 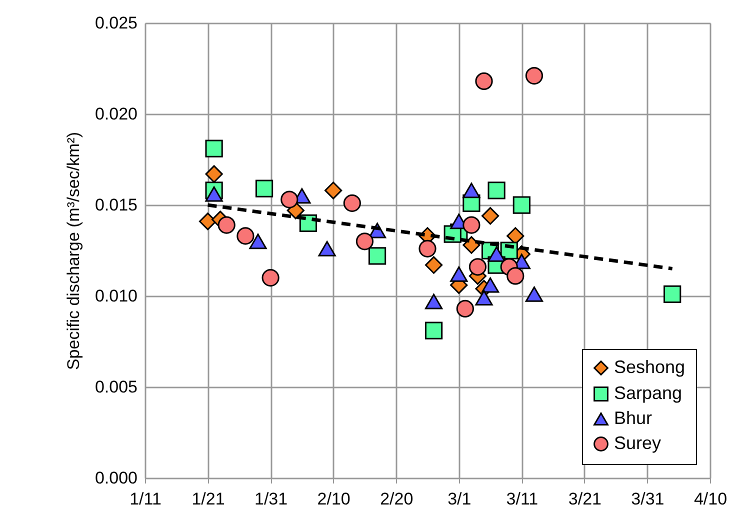 What do you see at coordinates (116, 23) in the screenshot?
I see `y-tick-label: 0.025` at bounding box center [116, 23].